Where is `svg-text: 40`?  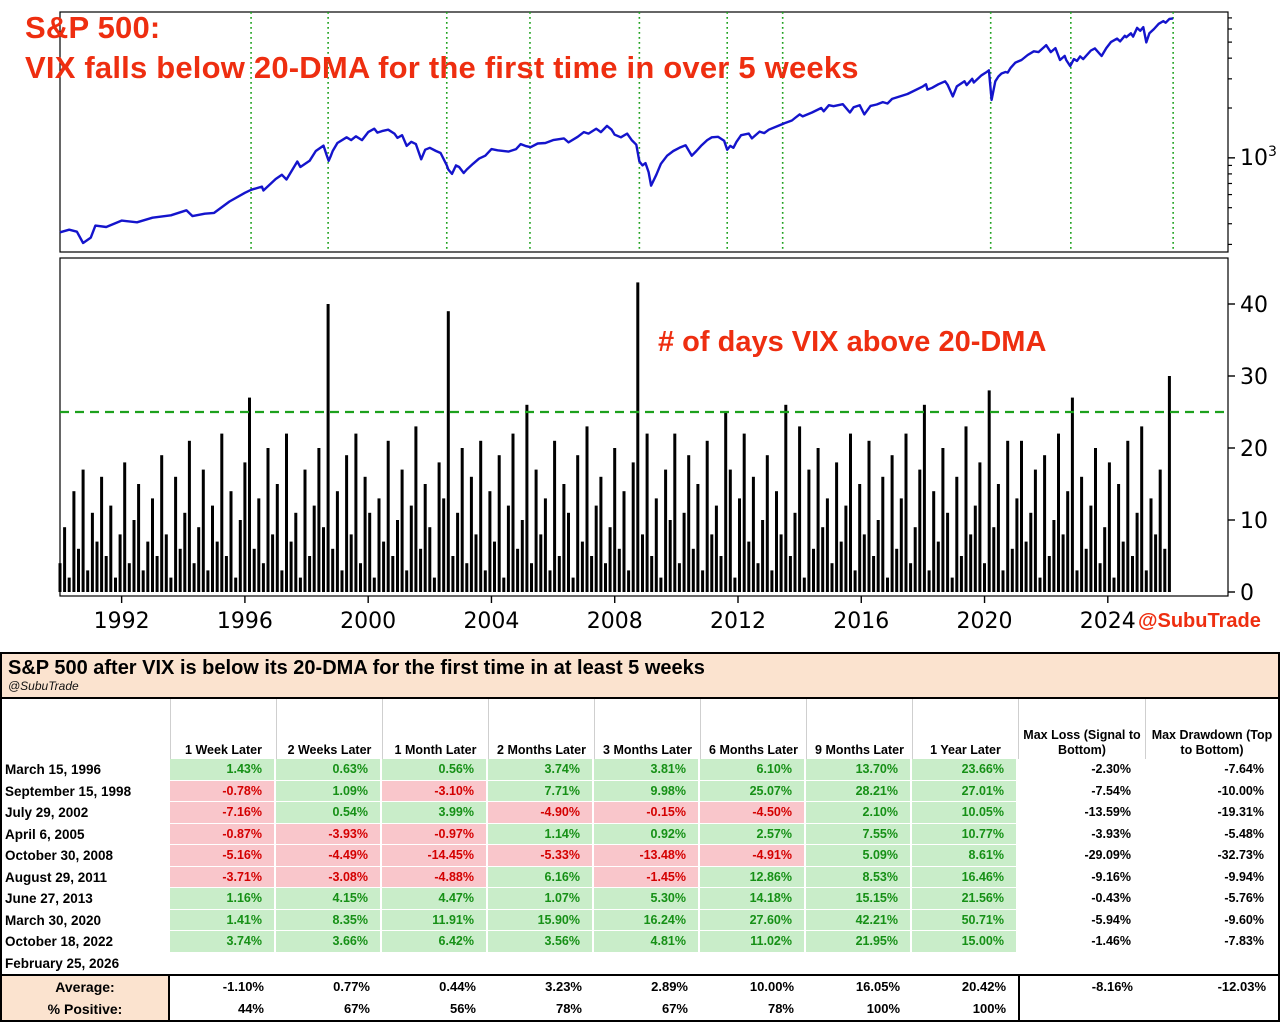
svg-text: 40 is located at coordinates (1254, 305).